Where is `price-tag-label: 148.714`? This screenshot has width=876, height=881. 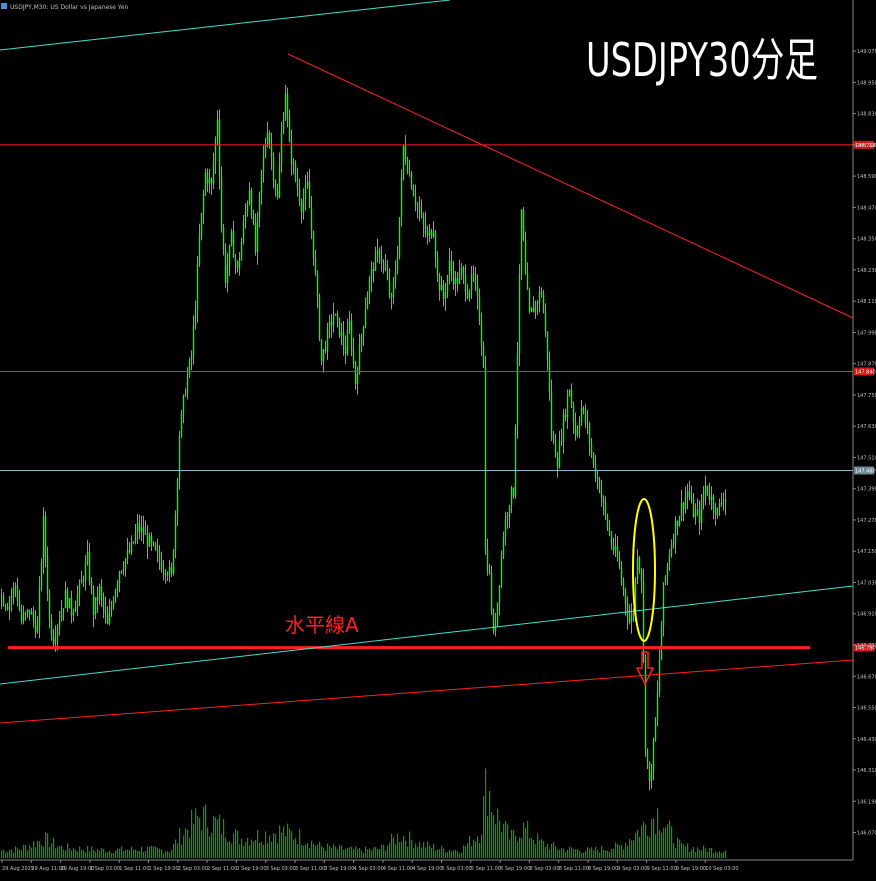 price-tag-label: 148.714 is located at coordinates (865, 146).